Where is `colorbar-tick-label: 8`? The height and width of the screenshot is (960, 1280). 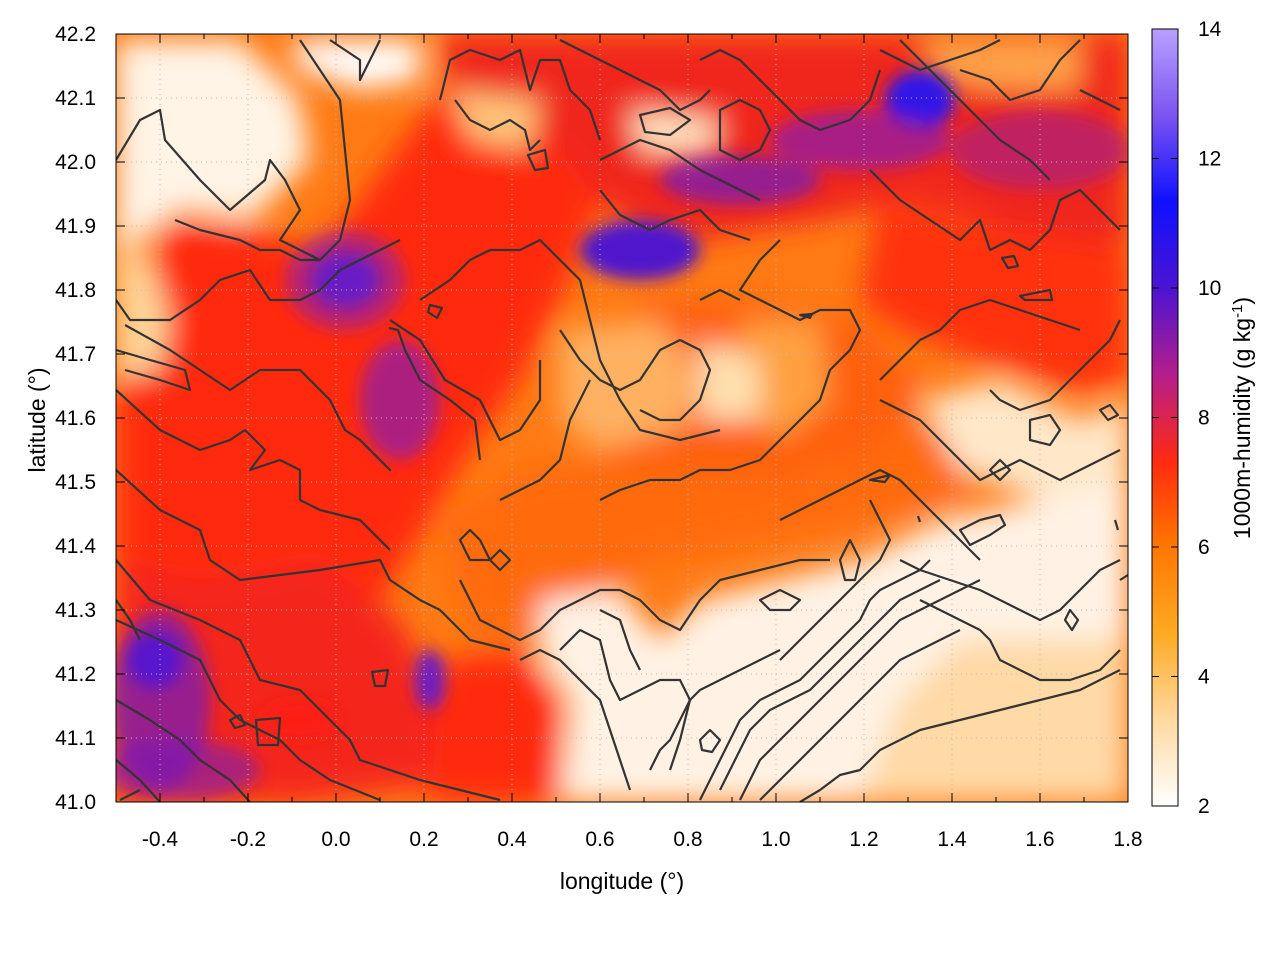
colorbar-tick-label: 8 is located at coordinates (1204, 418).